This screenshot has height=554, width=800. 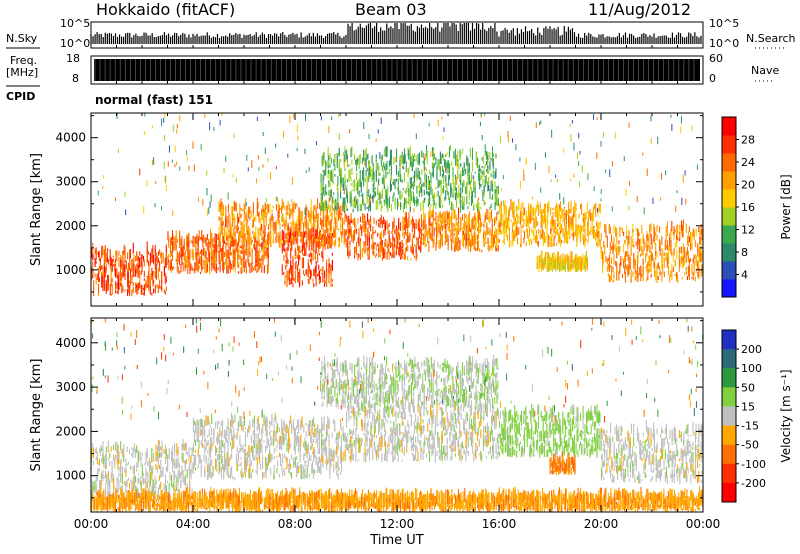 What do you see at coordinates (391, 9) in the screenshot?
I see `beam-label: Beam 03` at bounding box center [391, 9].